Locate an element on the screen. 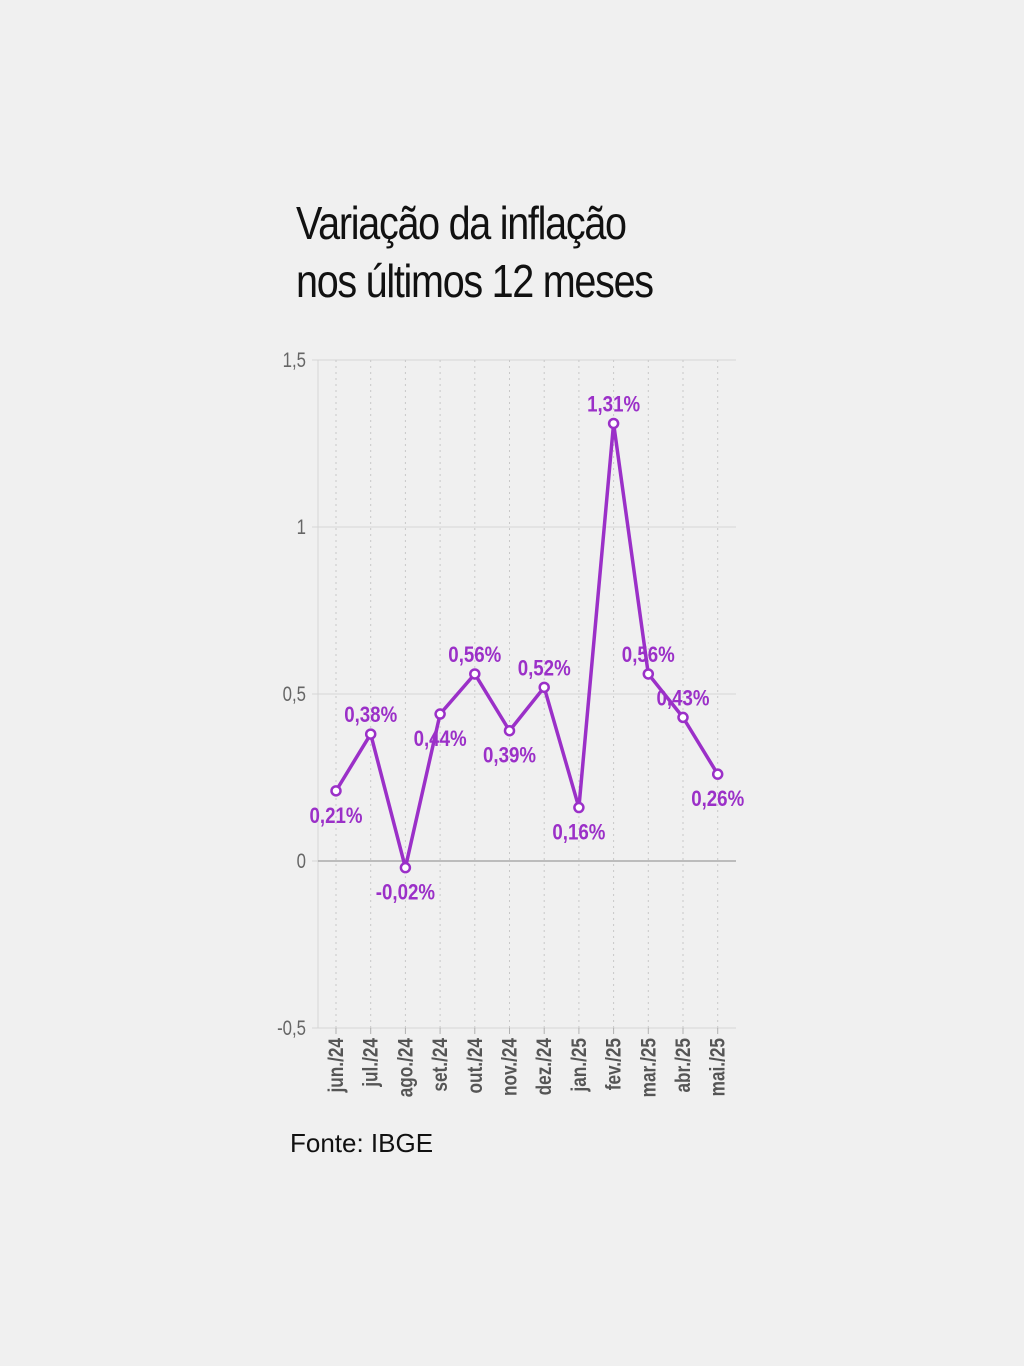 The height and width of the screenshot is (1366, 1024). x-tick-label: out./24 is located at coordinates (475, 1066).